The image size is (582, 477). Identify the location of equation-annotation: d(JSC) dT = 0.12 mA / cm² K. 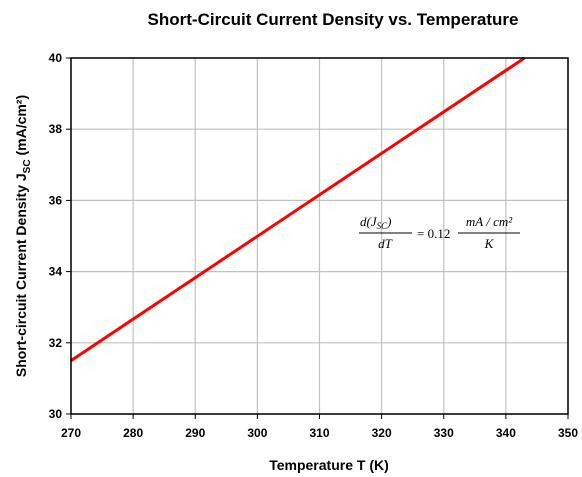
(439, 232).